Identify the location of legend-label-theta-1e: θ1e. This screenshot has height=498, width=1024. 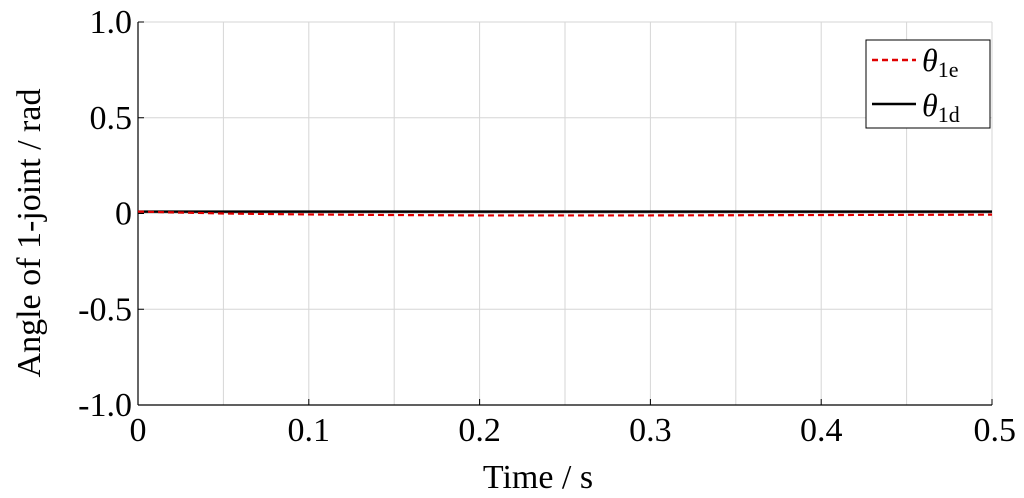
(940, 62).